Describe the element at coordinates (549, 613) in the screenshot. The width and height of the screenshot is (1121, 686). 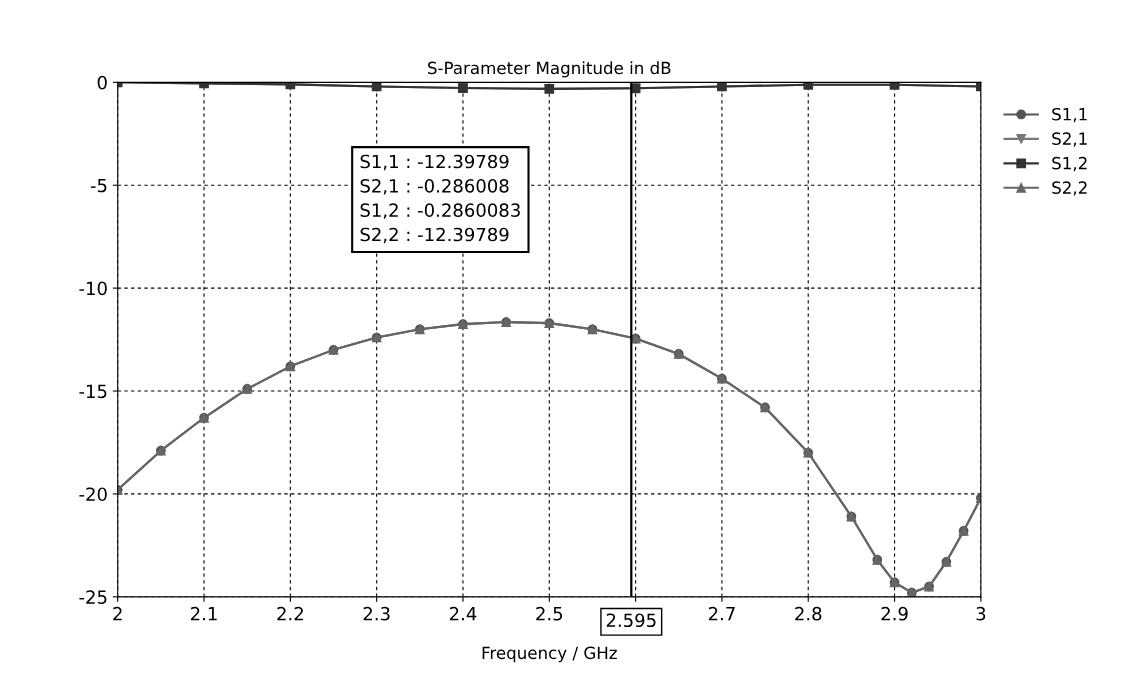
I see `x-tick-label: 2.5` at that location.